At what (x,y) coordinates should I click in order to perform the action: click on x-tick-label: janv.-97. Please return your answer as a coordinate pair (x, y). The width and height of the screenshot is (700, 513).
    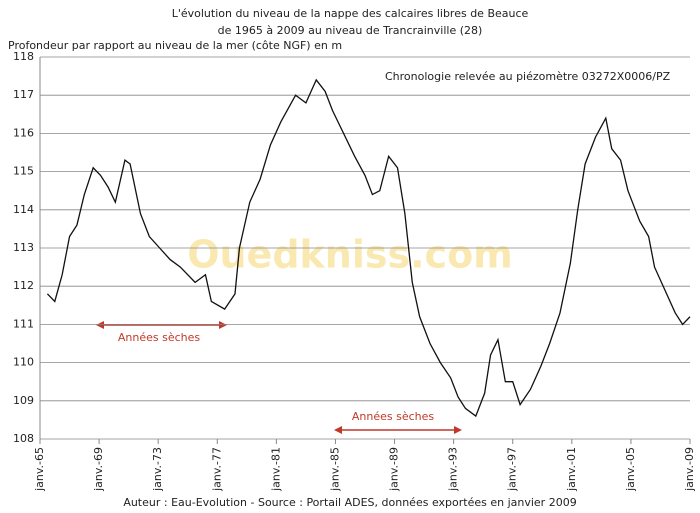
    Looking at the image, I should click on (512, 469).